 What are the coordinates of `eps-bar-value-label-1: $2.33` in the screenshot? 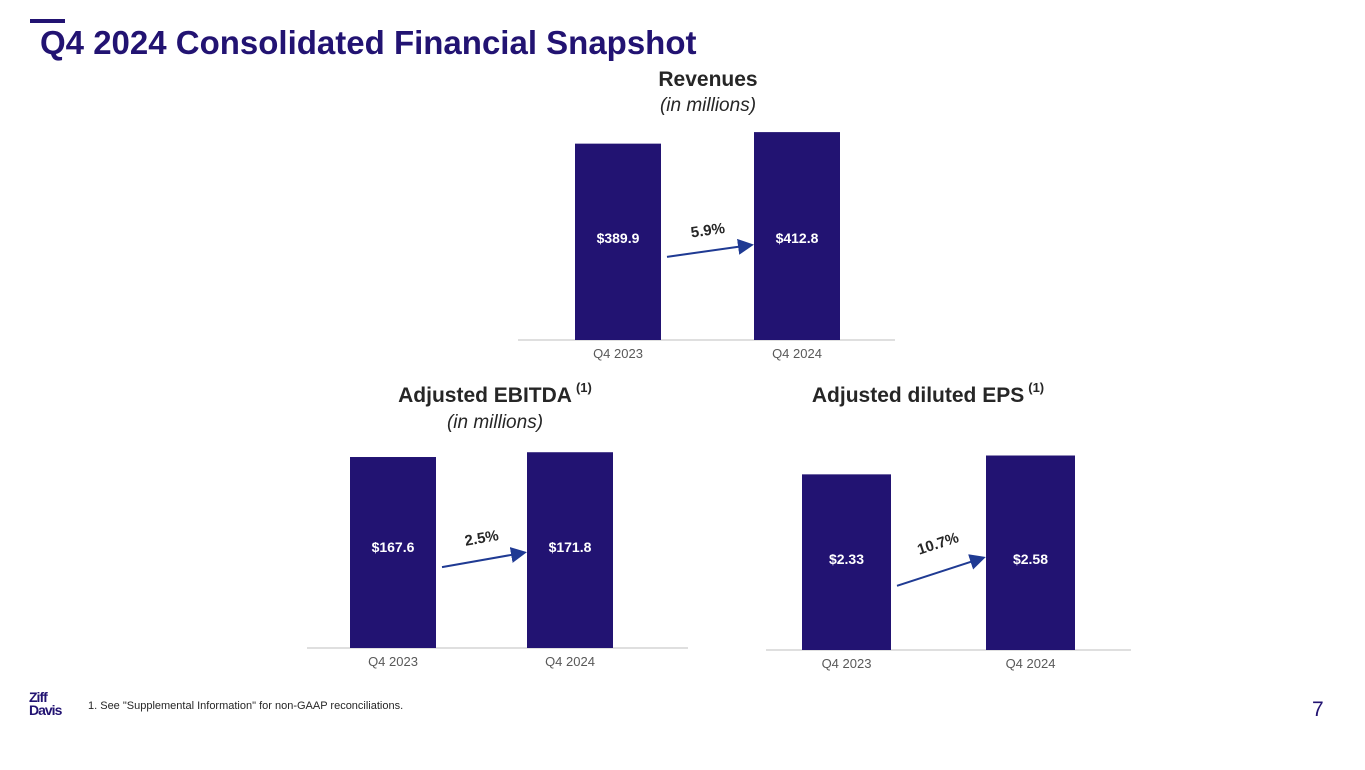 It's located at (846, 559).